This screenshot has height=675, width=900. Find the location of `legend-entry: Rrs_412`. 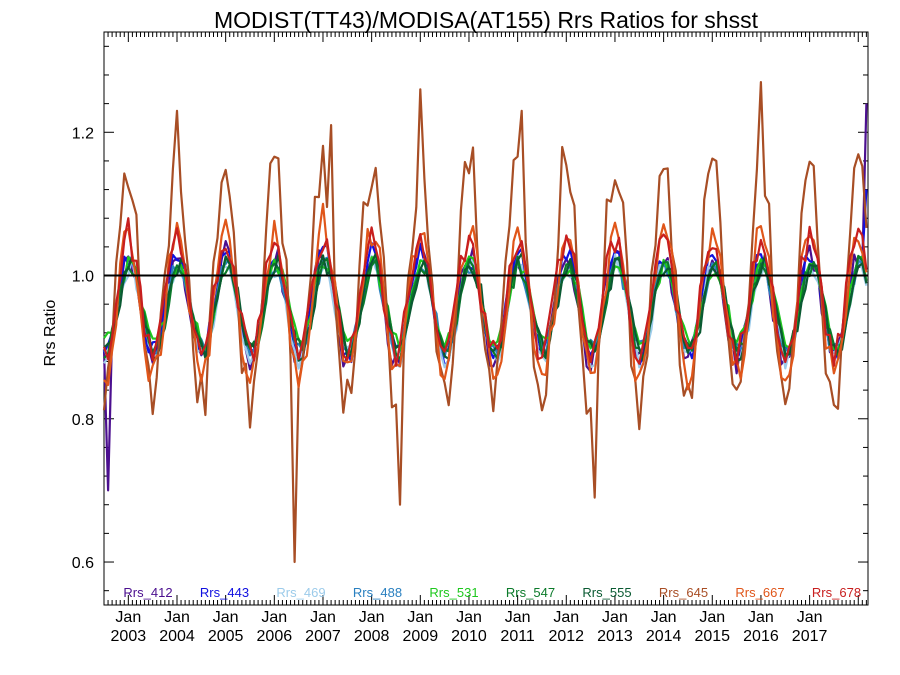

legend-entry: Rrs_412 is located at coordinates (147, 592).